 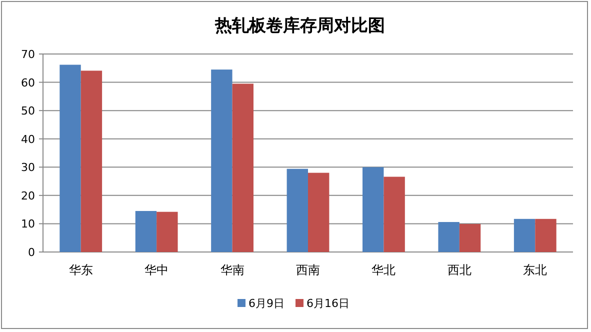 What do you see at coordinates (266, 303) in the screenshot?
I see `legend-label: 6月9日` at bounding box center [266, 303].